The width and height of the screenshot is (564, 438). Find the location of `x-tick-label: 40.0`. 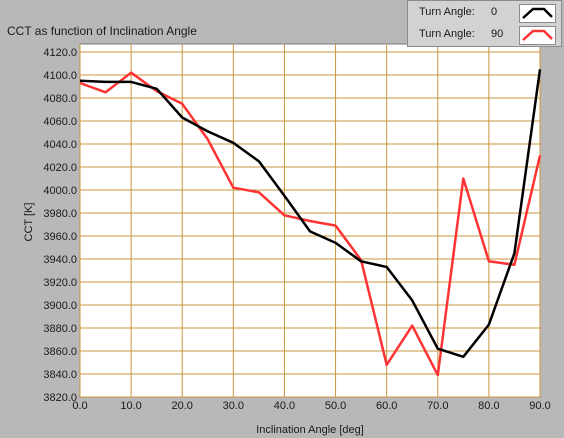

x-tick-label: 40.0 is located at coordinates (284, 406).